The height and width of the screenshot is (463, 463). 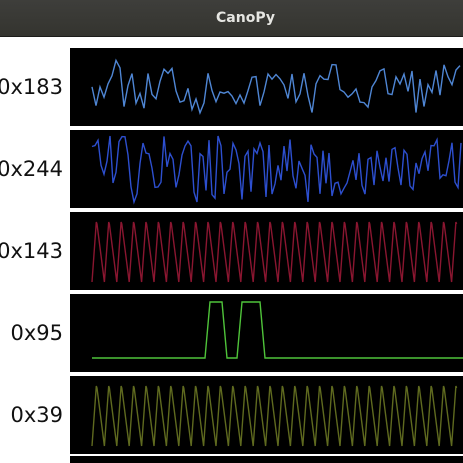 I want to click on waveform-0x143, so click(x=274, y=252).